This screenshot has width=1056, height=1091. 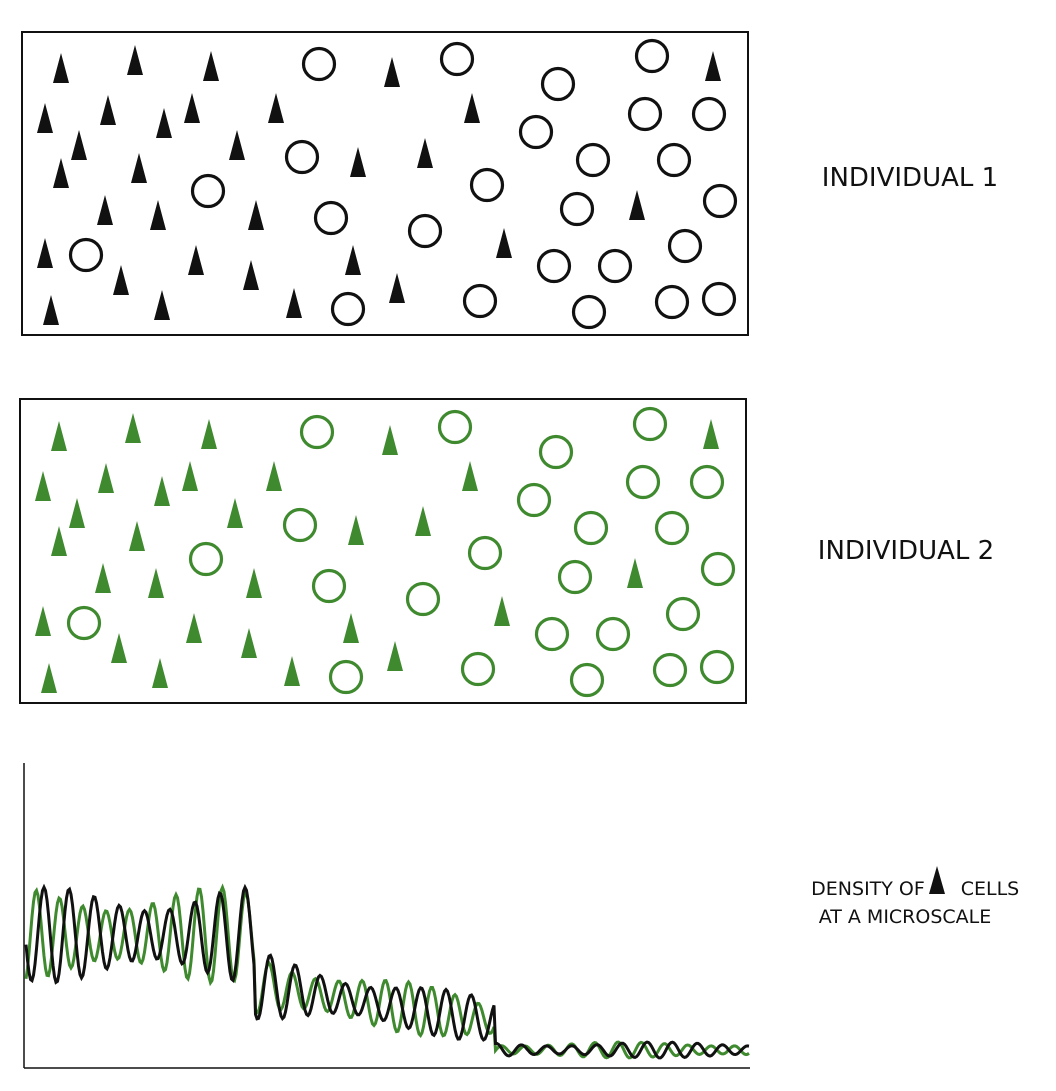 I want to click on density-curve, so click(x=387, y=971).